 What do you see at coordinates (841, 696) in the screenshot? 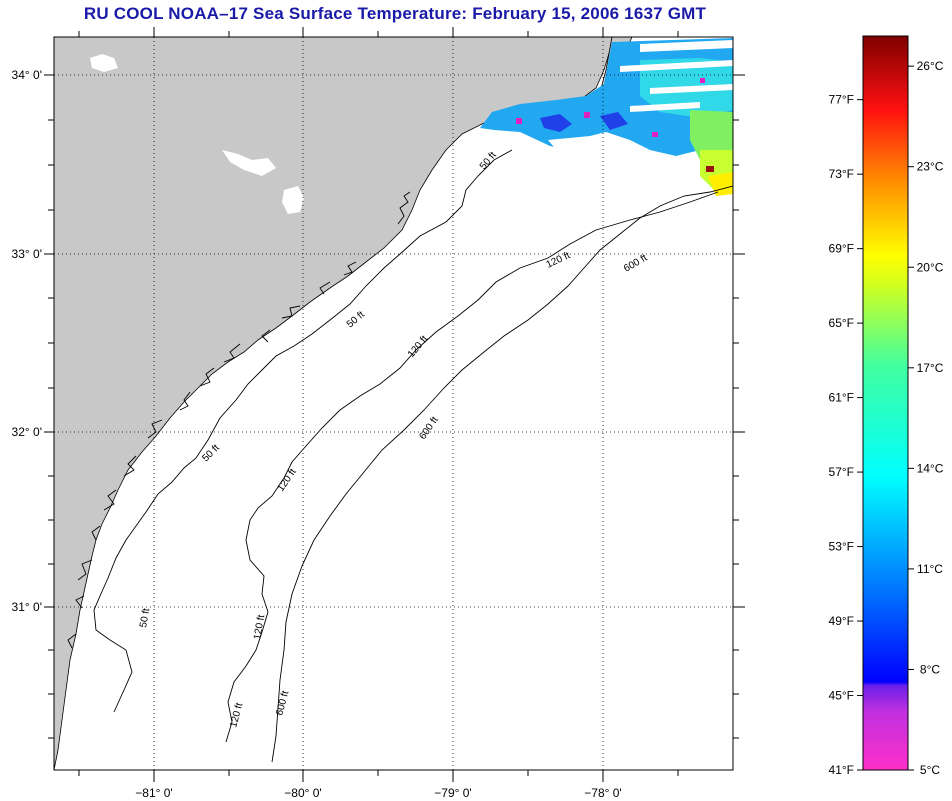
I see `colorbar-fahrenheit-label: 45°F` at bounding box center [841, 696].